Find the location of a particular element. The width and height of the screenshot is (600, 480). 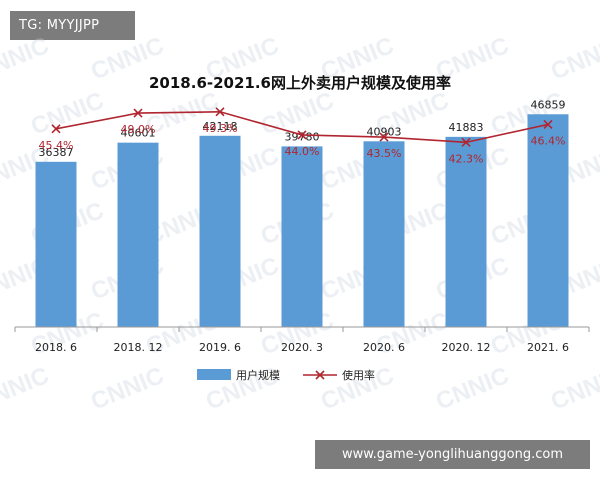

bar-value-label: 36387 is located at coordinates (56, 152).